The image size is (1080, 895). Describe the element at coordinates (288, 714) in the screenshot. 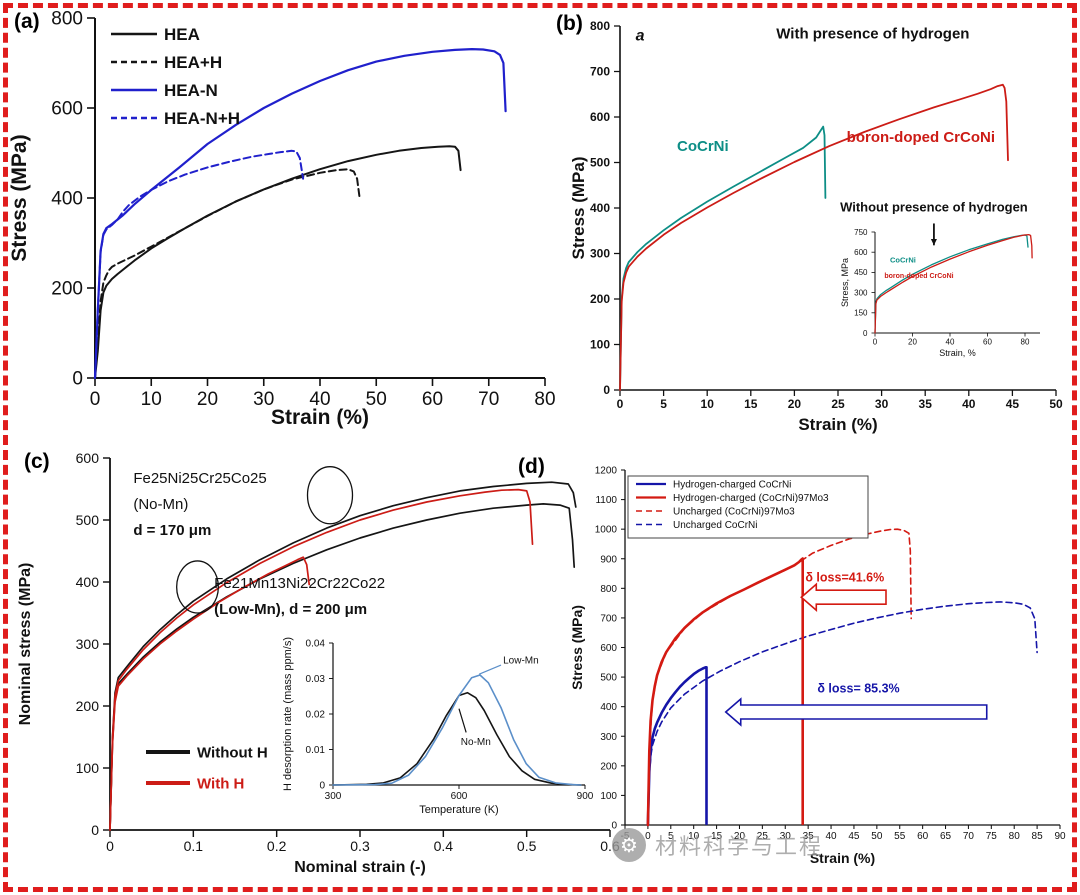

I see `svg-text: H desorption rate (mass ppm/s)` at that location.